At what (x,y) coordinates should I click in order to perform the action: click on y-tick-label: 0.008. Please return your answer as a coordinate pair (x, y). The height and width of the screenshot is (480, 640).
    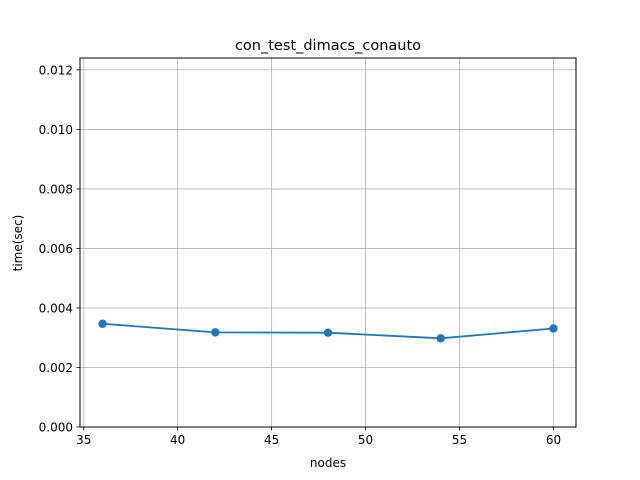
    Looking at the image, I should click on (56, 189).